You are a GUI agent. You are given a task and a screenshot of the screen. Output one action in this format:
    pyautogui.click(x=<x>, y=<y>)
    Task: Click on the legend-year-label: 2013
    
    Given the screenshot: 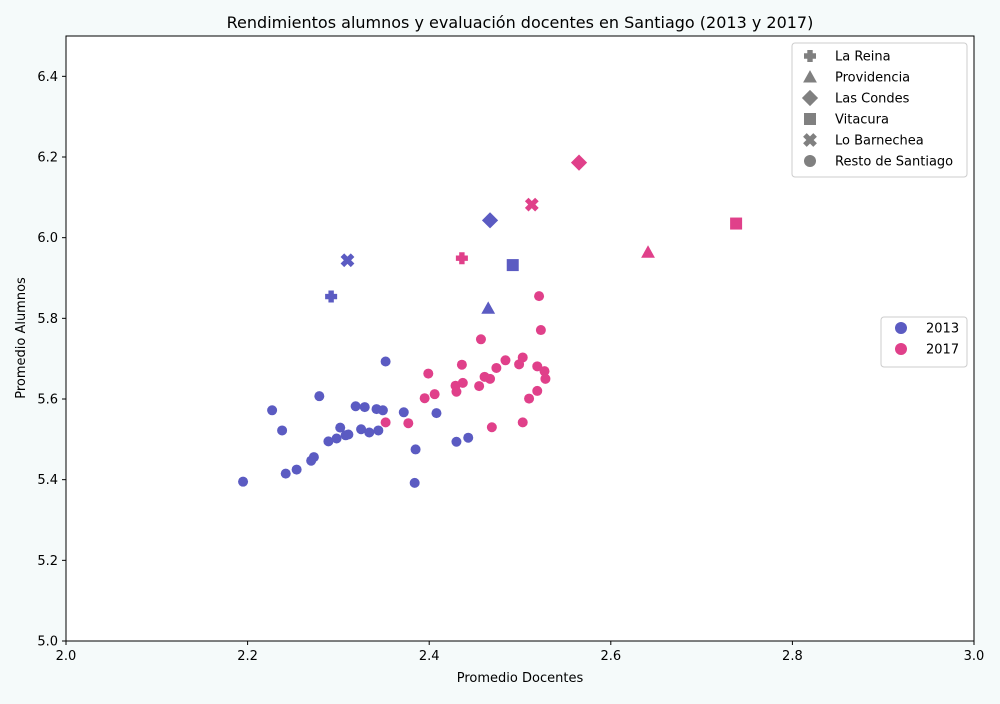 What is the action you would take?
    pyautogui.click(x=942, y=329)
    